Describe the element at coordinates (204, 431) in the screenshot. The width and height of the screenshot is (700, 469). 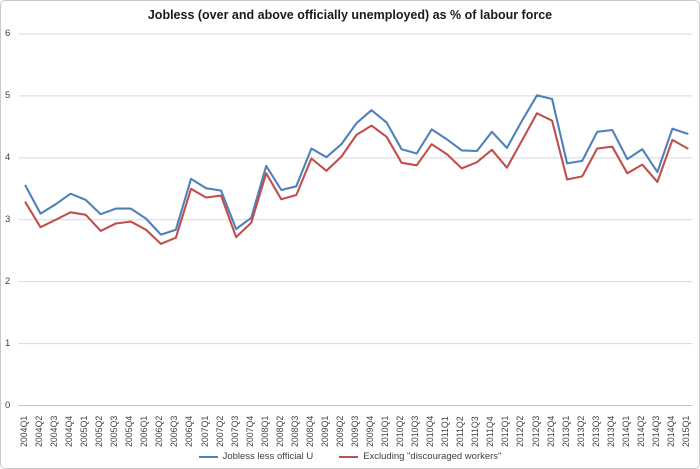
I see `x-tick-label: 2007Q1` at that location.